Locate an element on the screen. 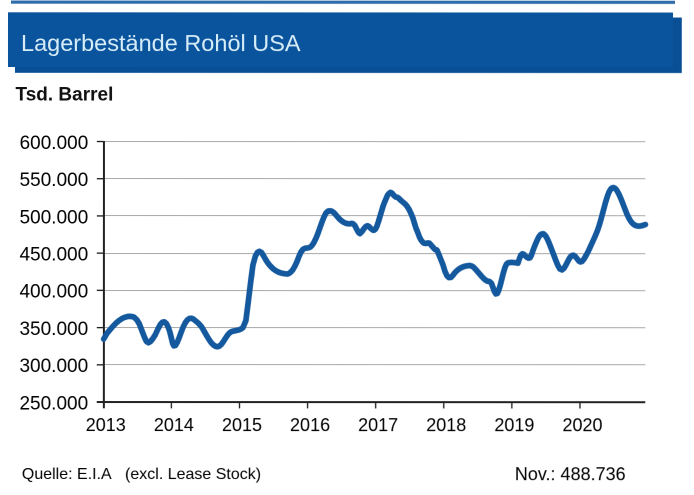  svg-text: 300.000 is located at coordinates (53, 366).